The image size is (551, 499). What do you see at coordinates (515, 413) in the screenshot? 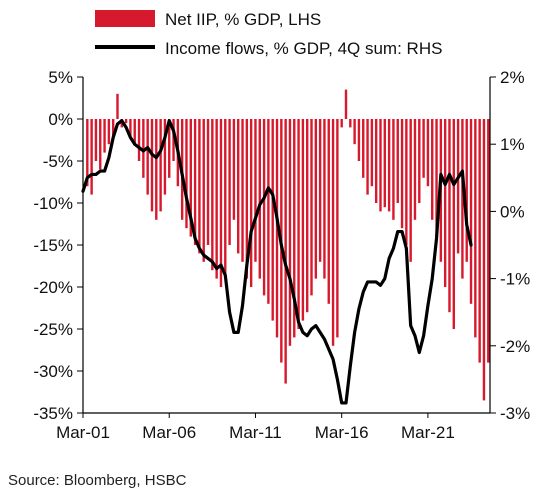
I see `right-tick-label: -3%` at bounding box center [515, 413].